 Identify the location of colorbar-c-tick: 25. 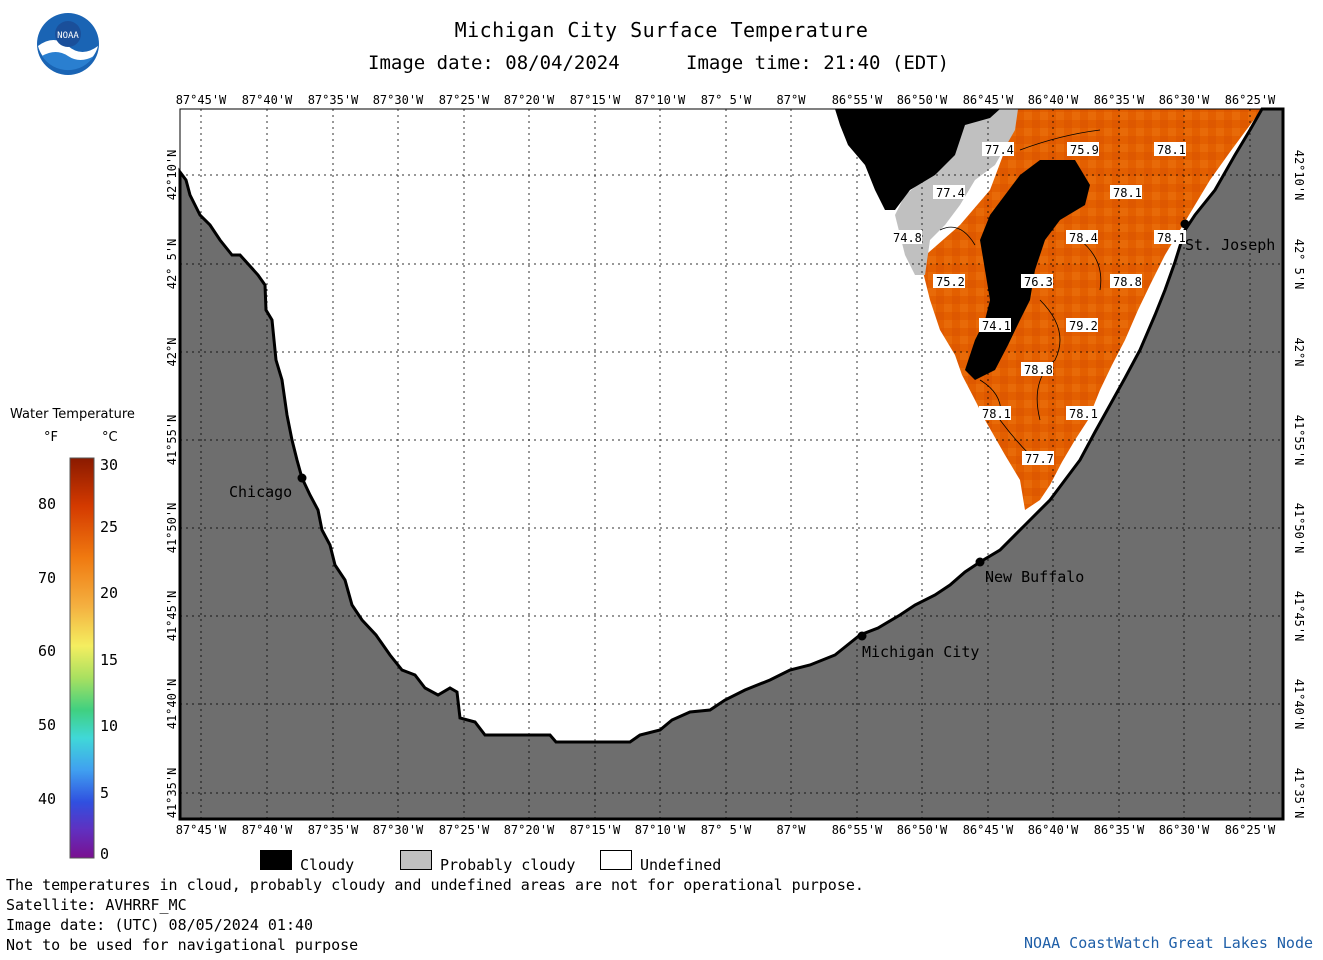
(109, 527).